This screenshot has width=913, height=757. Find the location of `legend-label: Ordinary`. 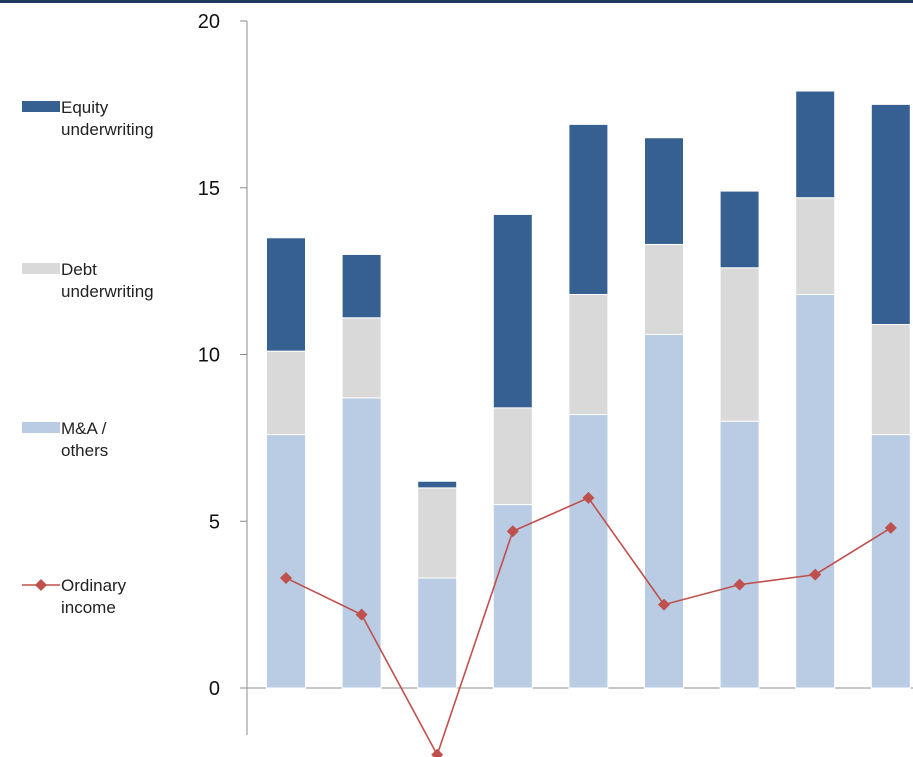

legend-label: Ordinary is located at coordinates (94, 585).